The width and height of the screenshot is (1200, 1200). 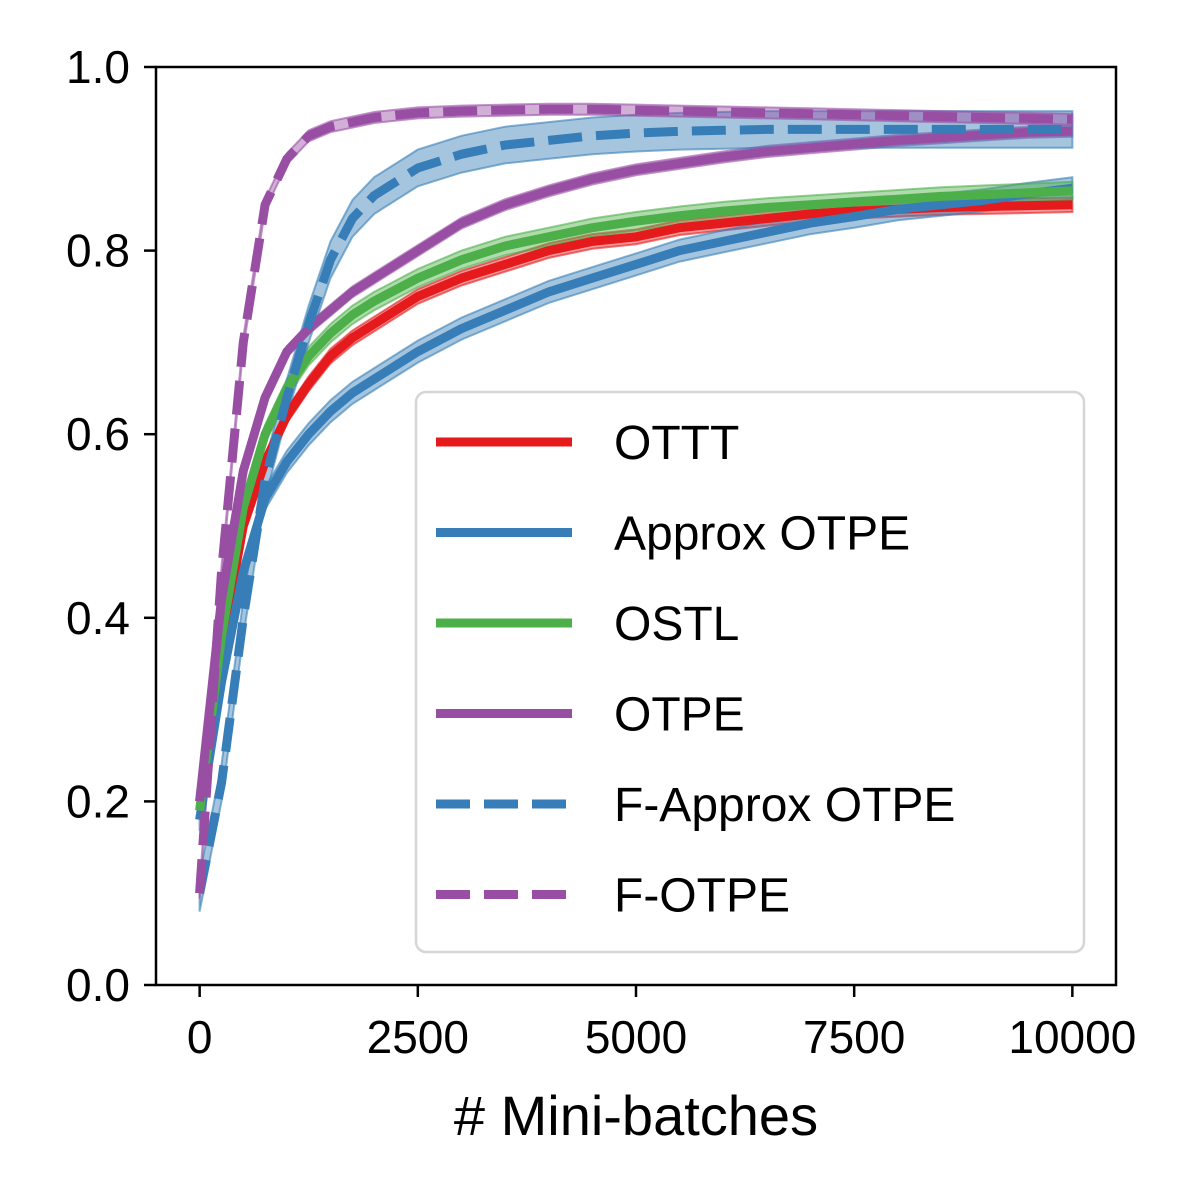 What do you see at coordinates (418, 1037) in the screenshot?
I see `x-tick-label: 2500` at bounding box center [418, 1037].